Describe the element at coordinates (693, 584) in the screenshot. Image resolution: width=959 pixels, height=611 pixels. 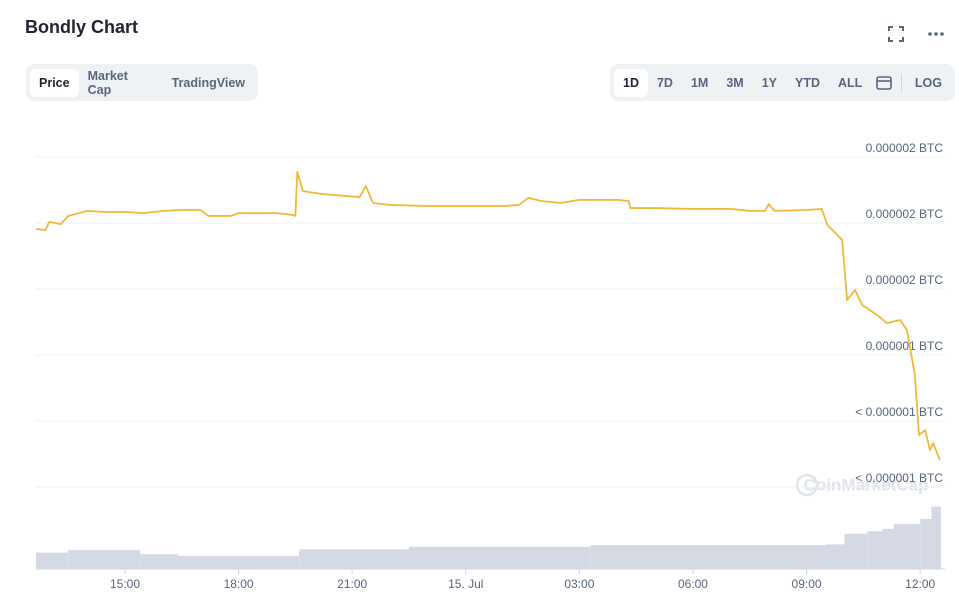
I see `x-tick-label: 06:00` at that location.